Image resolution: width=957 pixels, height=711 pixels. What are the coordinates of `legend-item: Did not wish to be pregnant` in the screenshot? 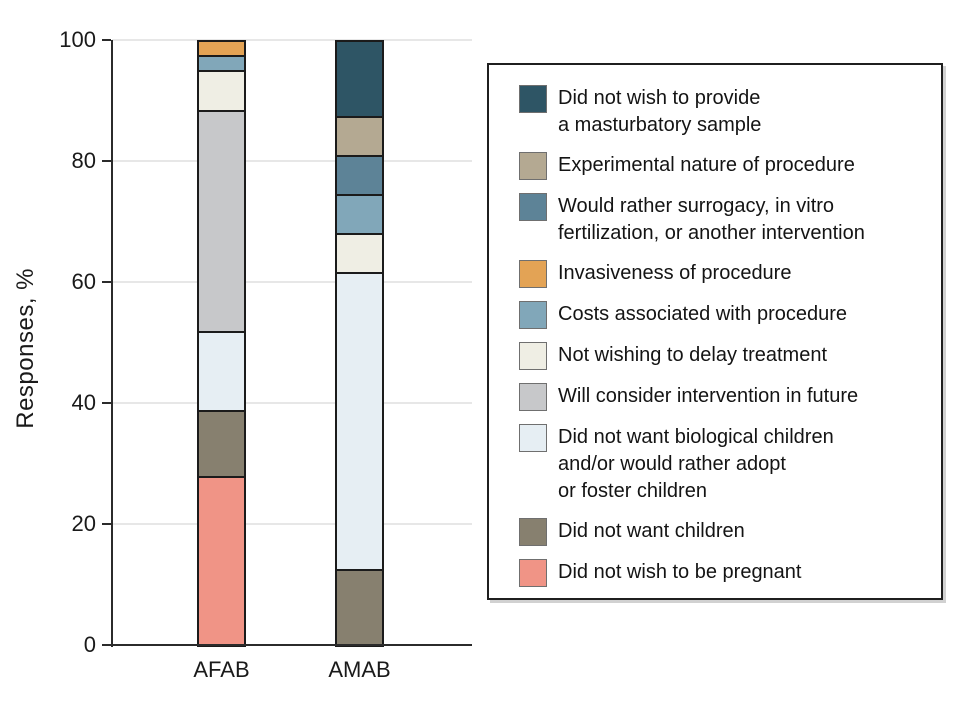 It's located at (723, 573).